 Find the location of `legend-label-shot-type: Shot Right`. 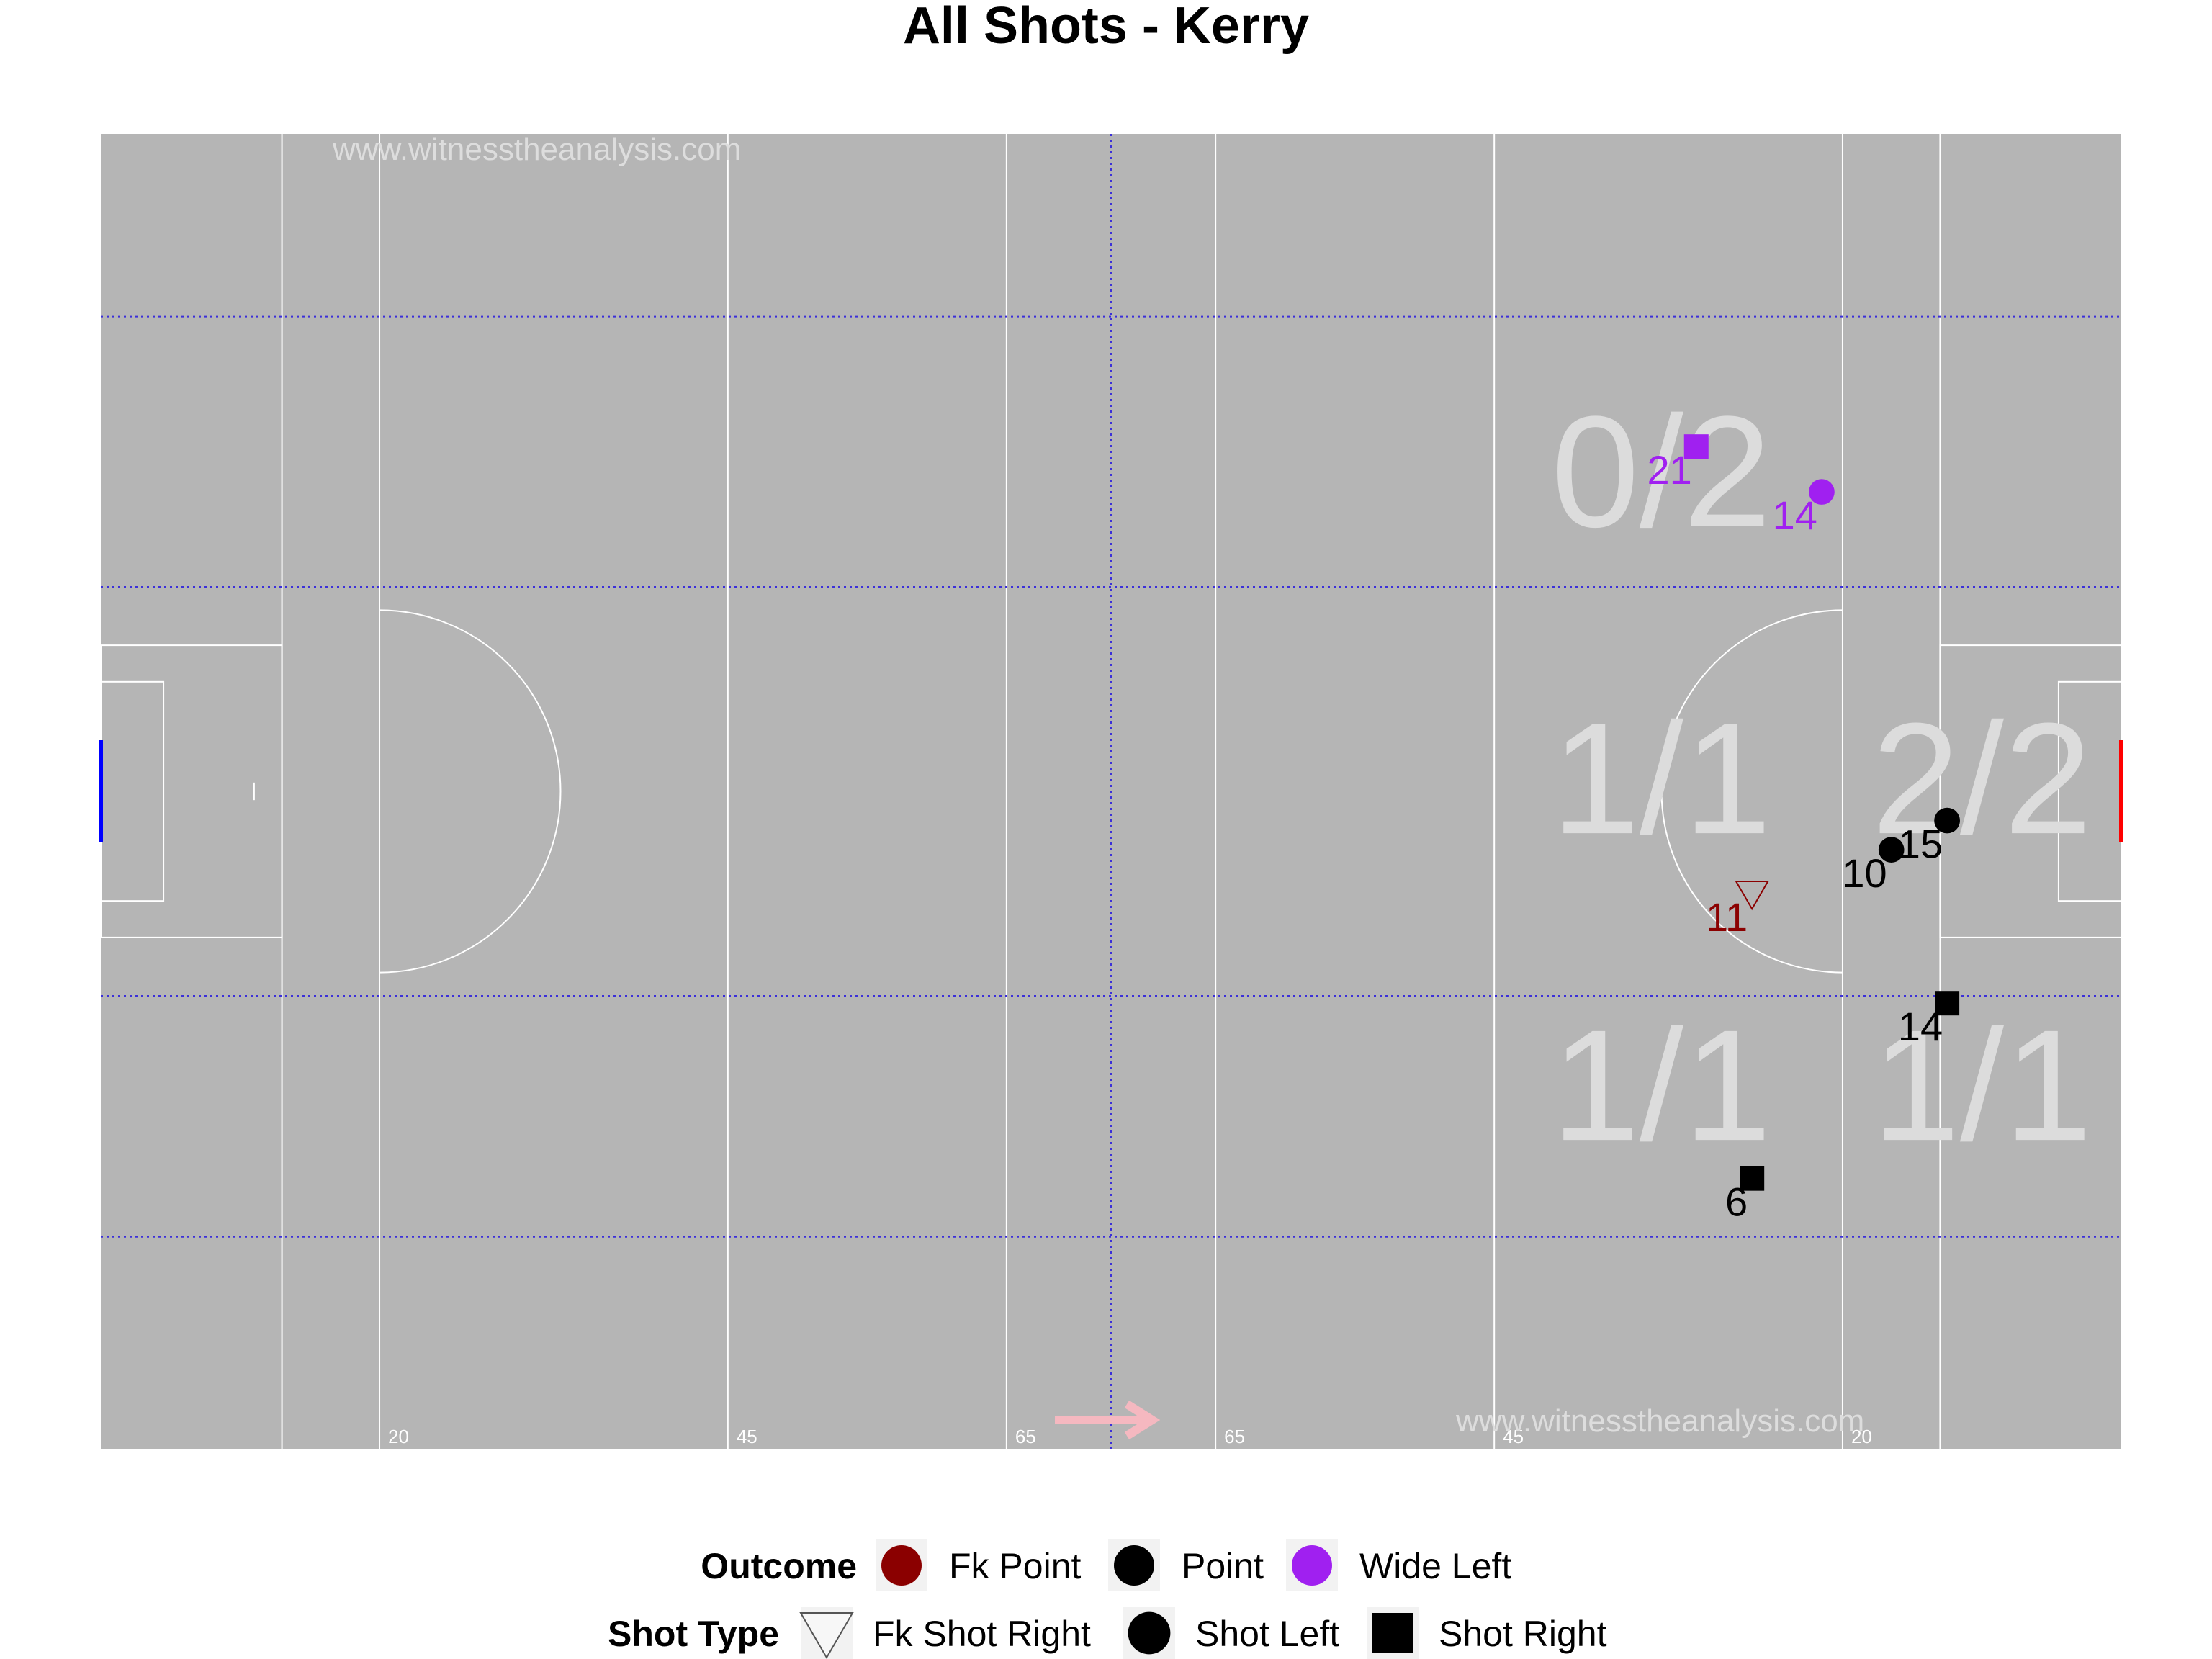

legend-label-shot-type: Shot Right is located at coordinates (1523, 1634).